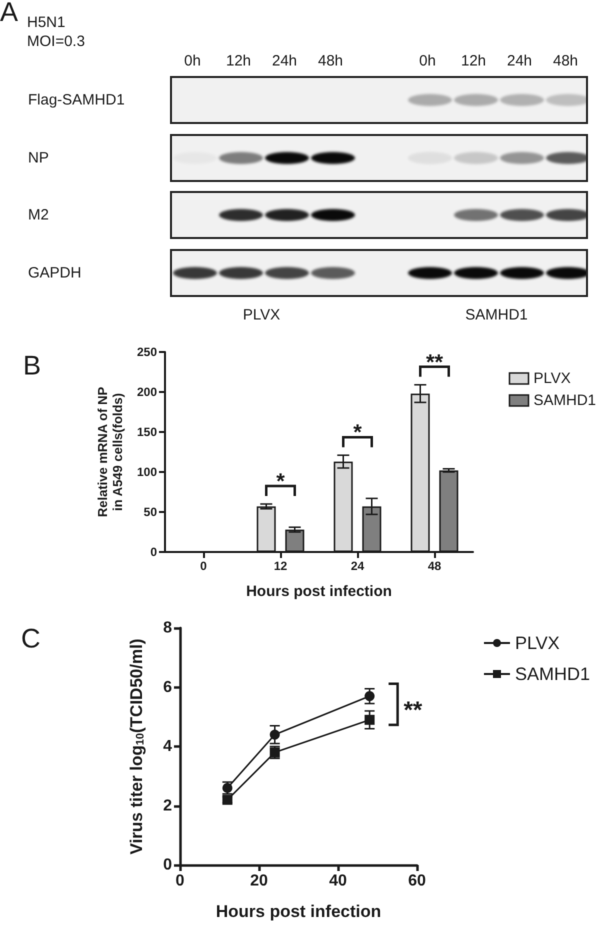 The width and height of the screenshot is (598, 928). What do you see at coordinates (147, 352) in the screenshot?
I see `y-tick-label: 250` at bounding box center [147, 352].